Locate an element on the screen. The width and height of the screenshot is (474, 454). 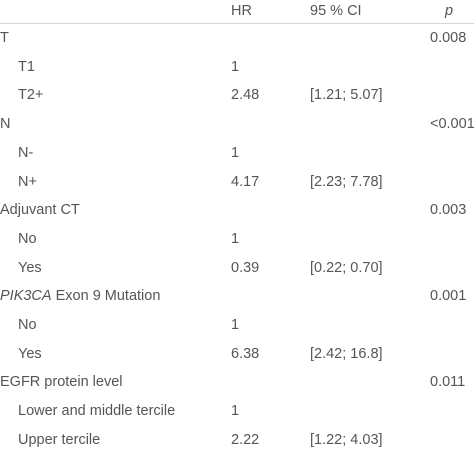
row-label: N is located at coordinates (5, 124).